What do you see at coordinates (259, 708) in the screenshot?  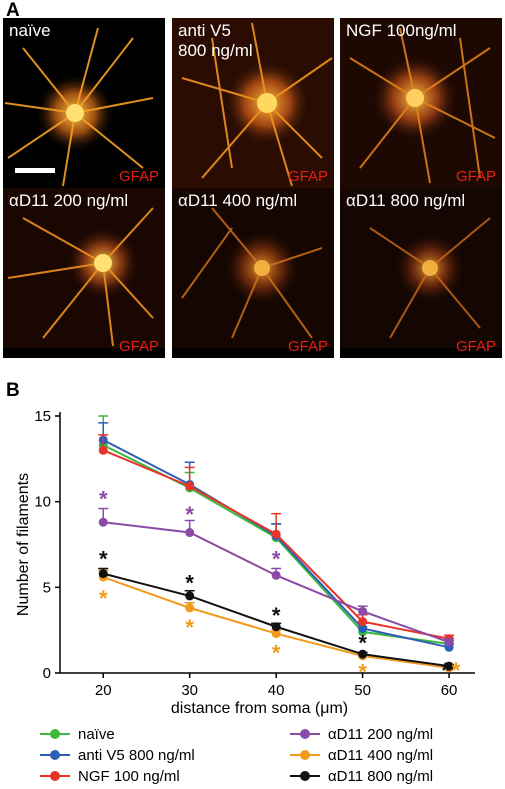 I see `x-axis-label: distance from soma (μm)` at bounding box center [259, 708].